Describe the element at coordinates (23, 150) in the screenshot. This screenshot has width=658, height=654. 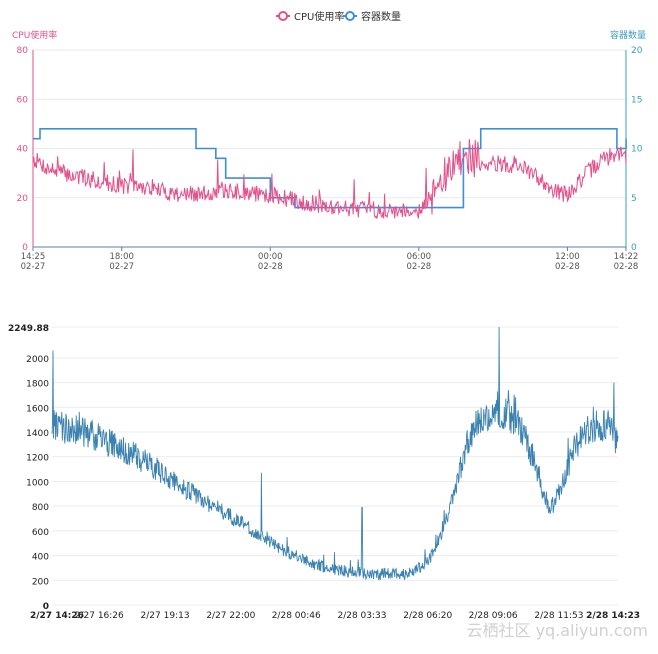
I see `y-left-tick-label: 40` at that location.